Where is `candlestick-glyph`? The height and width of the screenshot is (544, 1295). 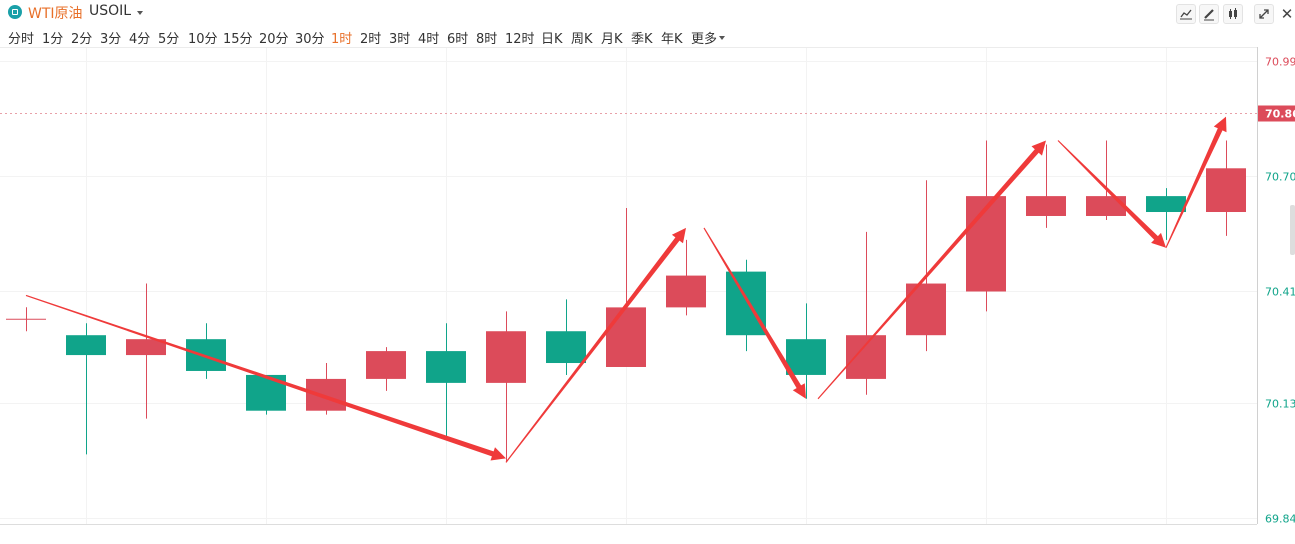 candlestick-glyph is located at coordinates (1233, 13).